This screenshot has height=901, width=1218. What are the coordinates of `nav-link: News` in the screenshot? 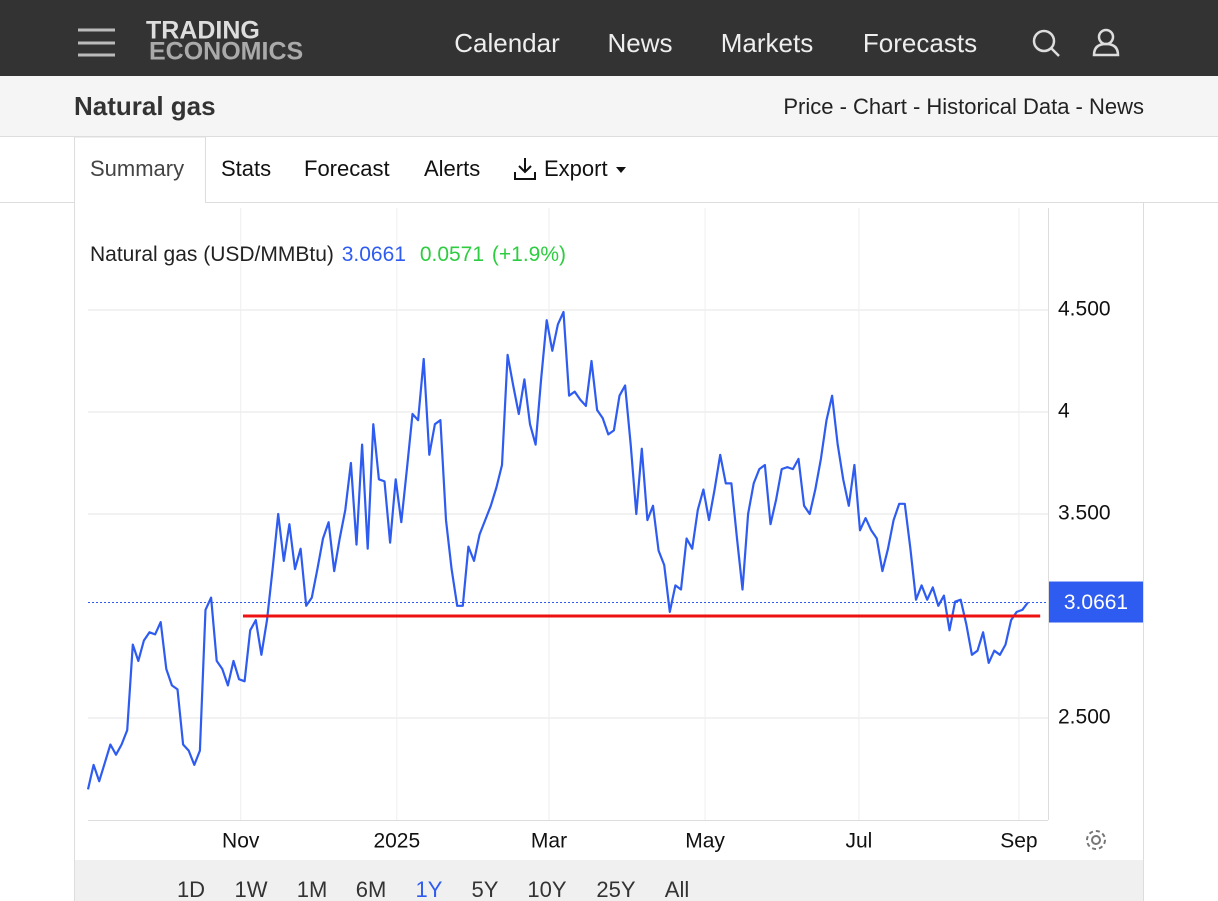 It's located at (639, 43).